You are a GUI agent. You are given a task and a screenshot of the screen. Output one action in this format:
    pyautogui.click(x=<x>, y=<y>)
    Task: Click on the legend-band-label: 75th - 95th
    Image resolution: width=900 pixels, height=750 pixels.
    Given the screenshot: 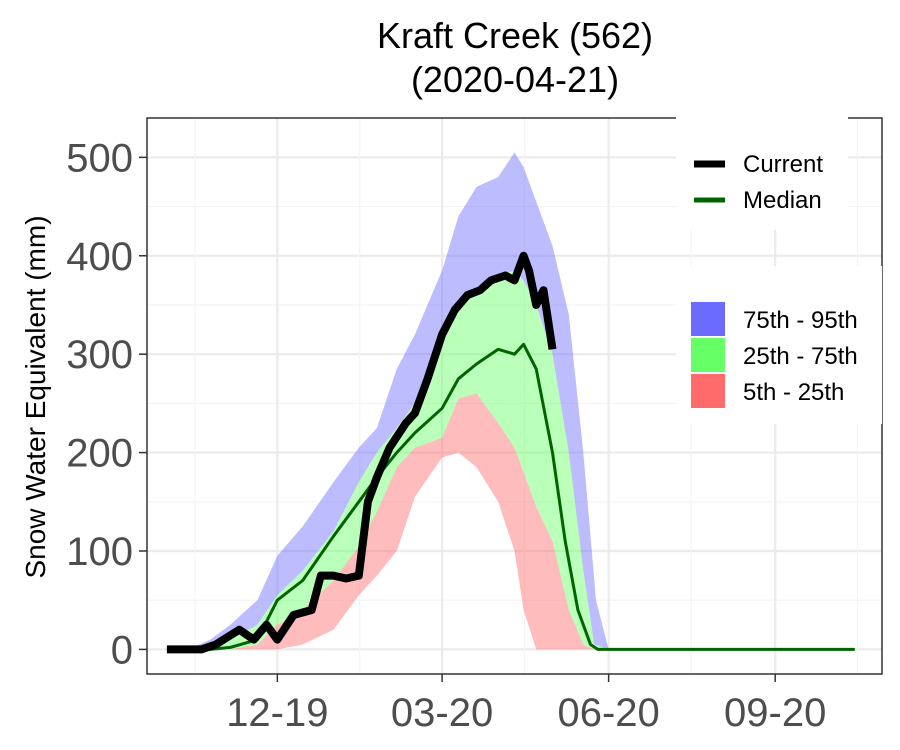 What is the action you would take?
    pyautogui.click(x=800, y=320)
    